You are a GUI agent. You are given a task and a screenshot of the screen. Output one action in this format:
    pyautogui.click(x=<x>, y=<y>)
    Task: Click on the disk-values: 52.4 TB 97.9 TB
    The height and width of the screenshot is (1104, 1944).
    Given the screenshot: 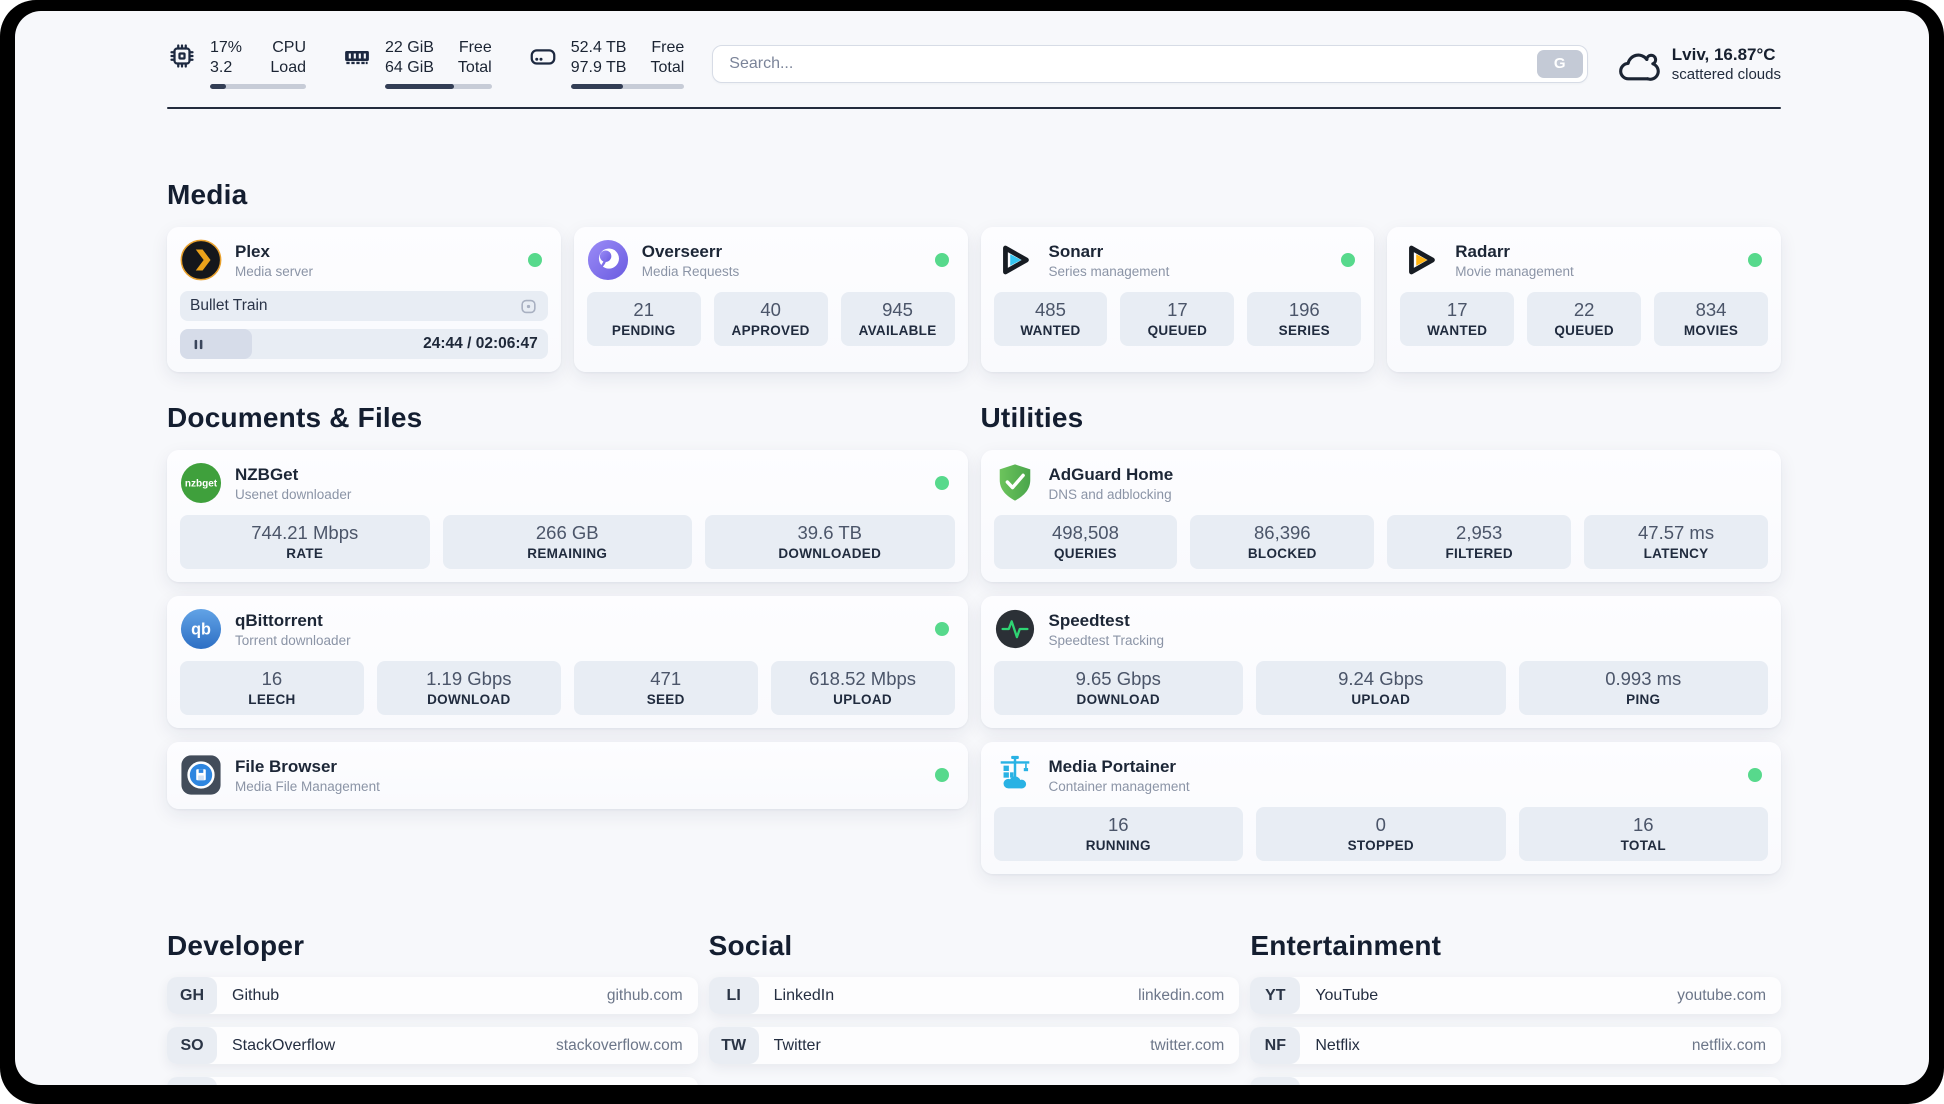 What is the action you would take?
    pyautogui.click(x=598, y=57)
    